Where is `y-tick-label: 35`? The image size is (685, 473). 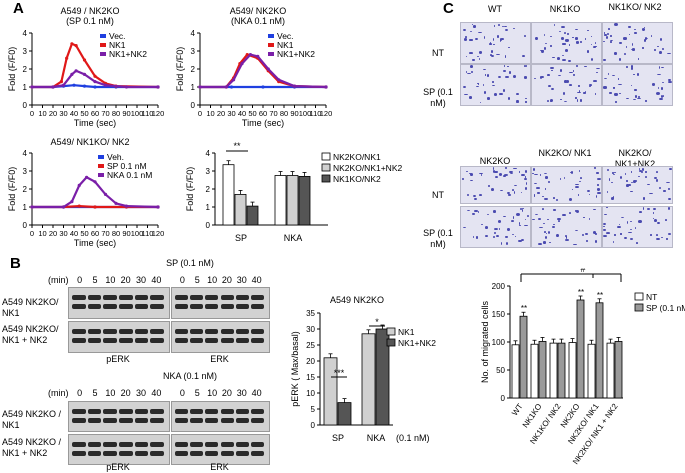 y-tick-label: 35 is located at coordinates (310, 313).